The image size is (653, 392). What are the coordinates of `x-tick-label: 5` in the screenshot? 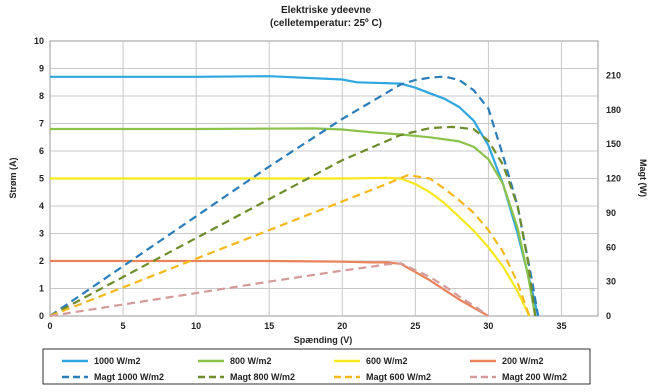 It's located at (123, 326).